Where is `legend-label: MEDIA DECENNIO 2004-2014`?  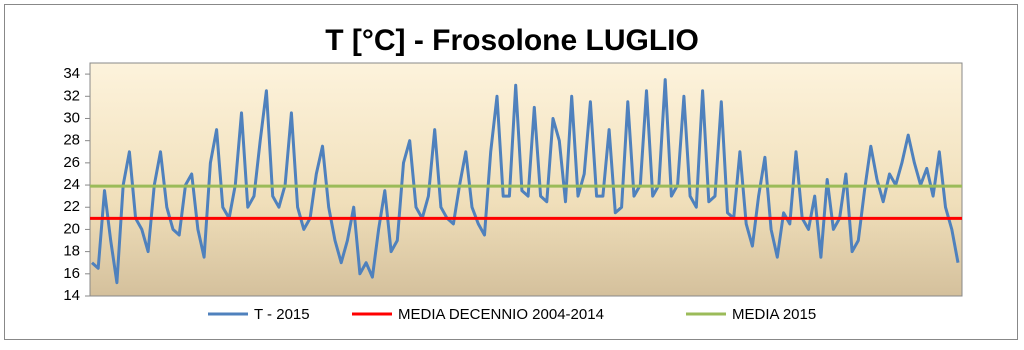 legend-label: MEDIA DECENNIO 2004-2014 is located at coordinates (501, 314).